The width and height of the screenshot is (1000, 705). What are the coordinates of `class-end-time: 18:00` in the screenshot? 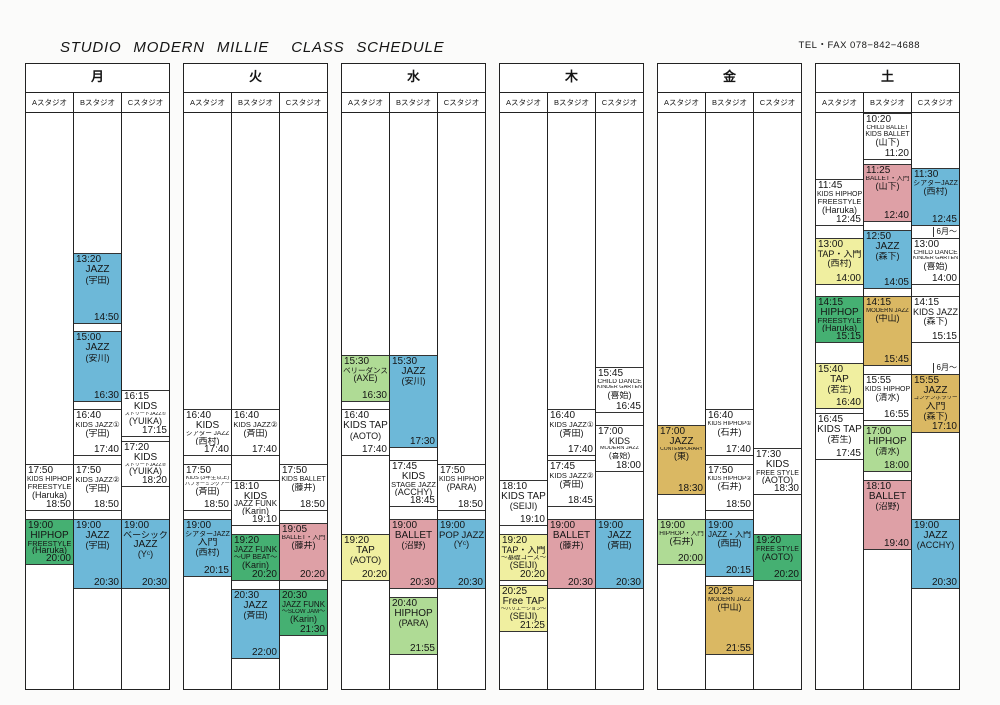 It's located at (896, 465).